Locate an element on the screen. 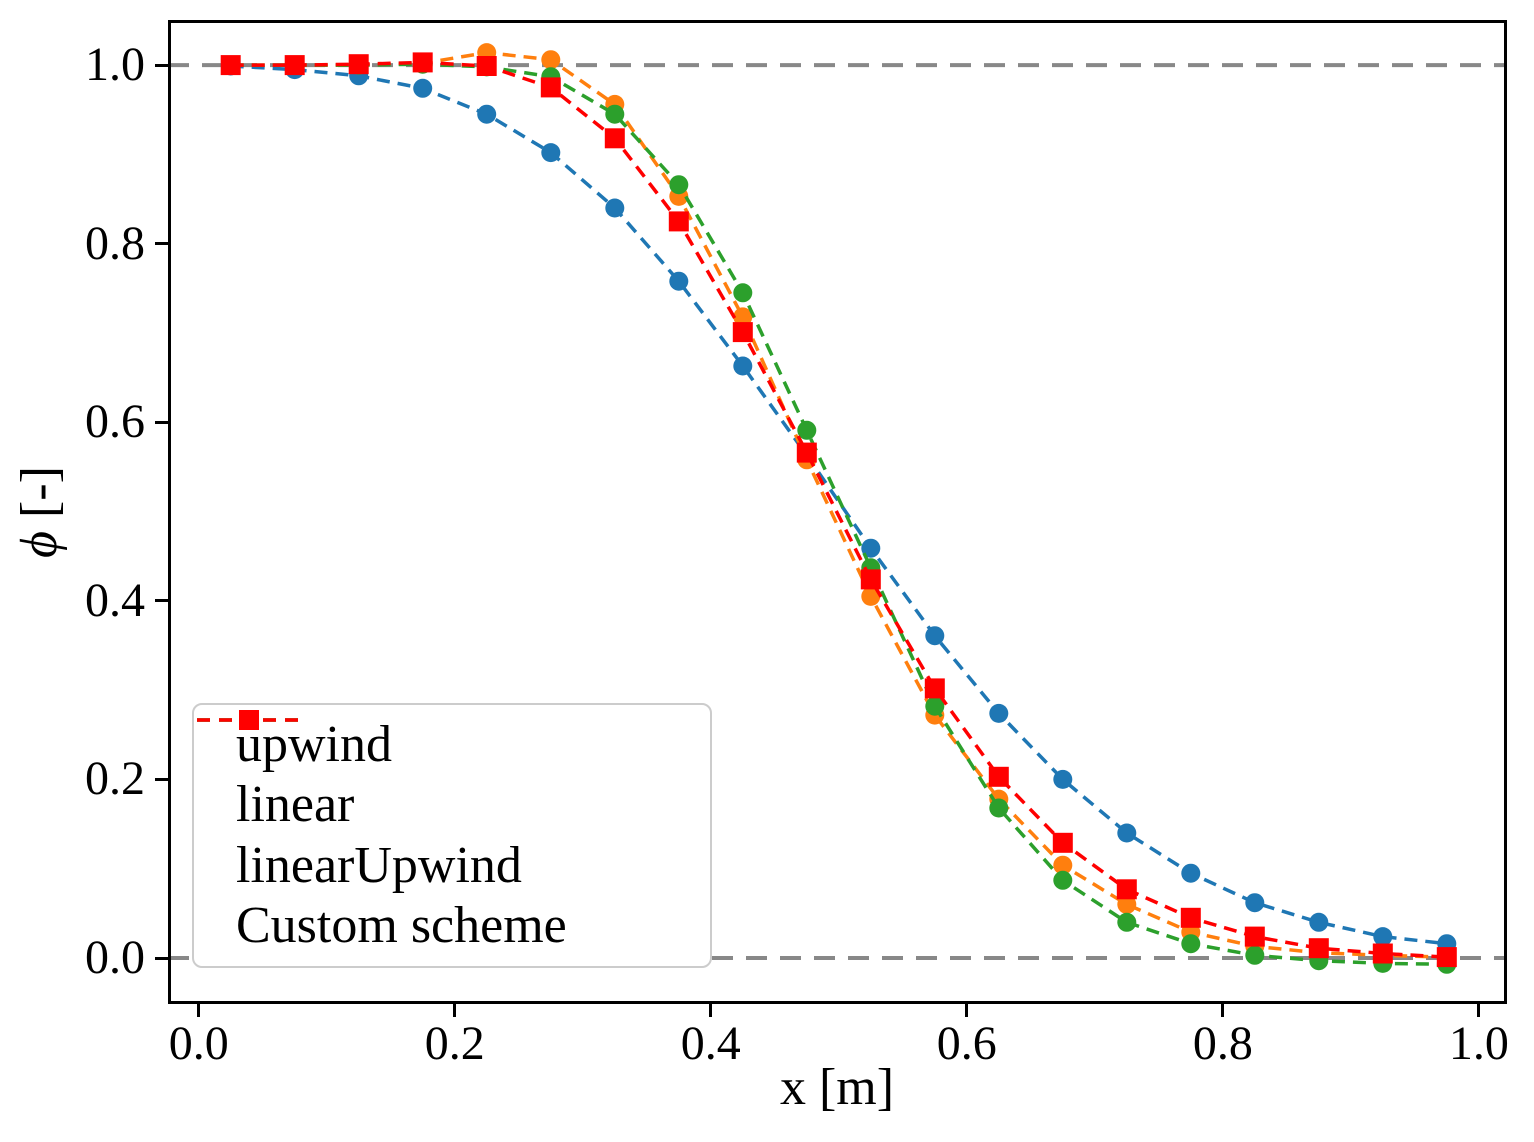 The height and width of the screenshot is (1142, 1534). legend-sample-square-icon is located at coordinates (249, 720).